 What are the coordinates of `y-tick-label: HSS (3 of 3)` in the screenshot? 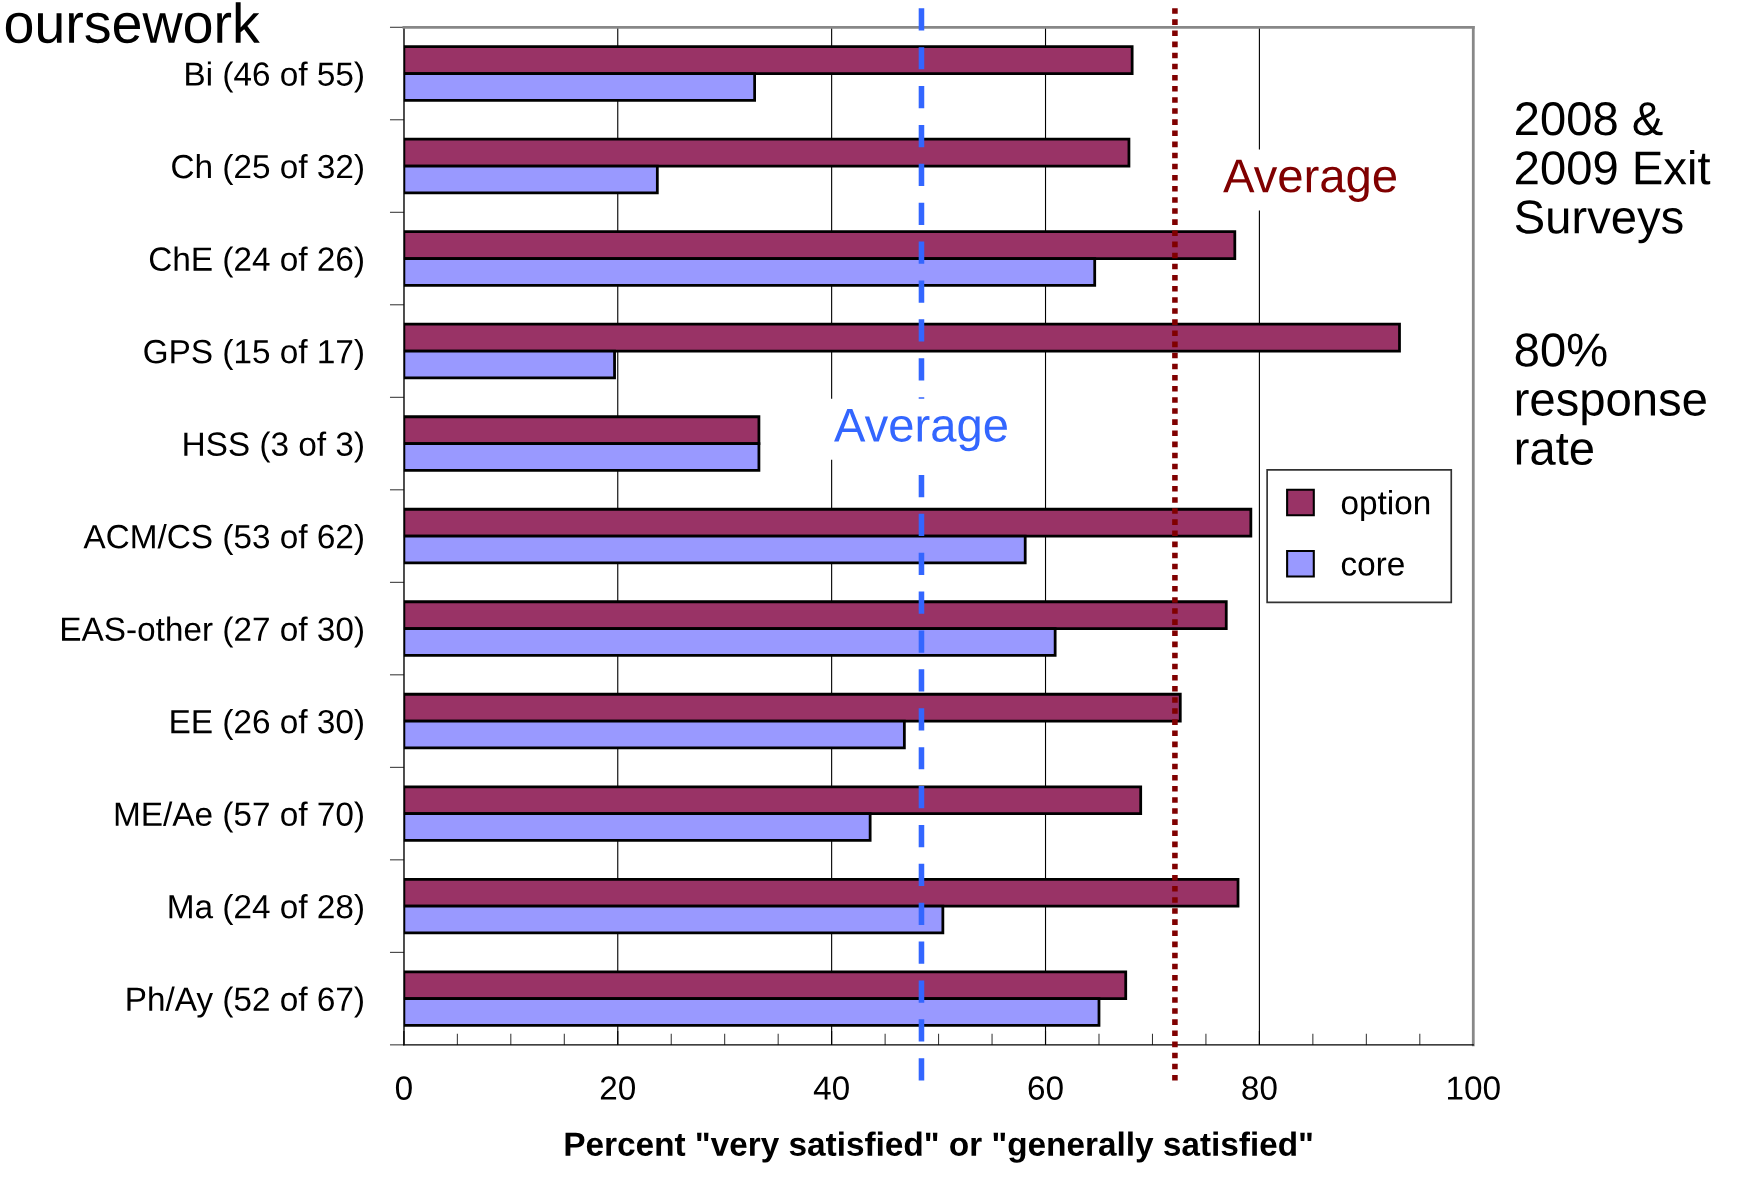 It's located at (273, 447).